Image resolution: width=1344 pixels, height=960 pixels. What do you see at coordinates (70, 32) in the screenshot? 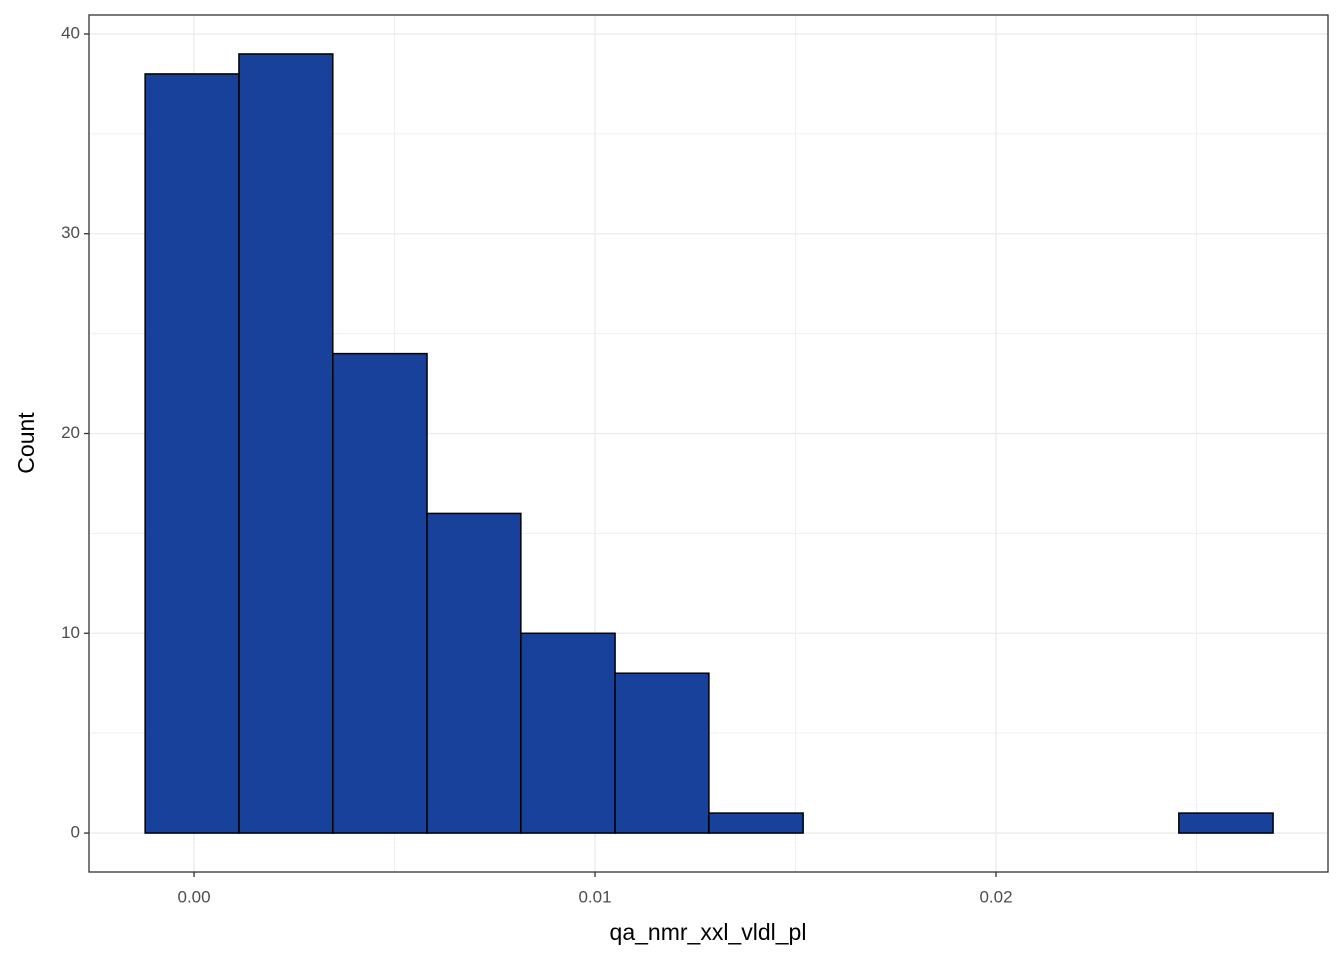
I see `y-tick-label: 40` at bounding box center [70, 32].